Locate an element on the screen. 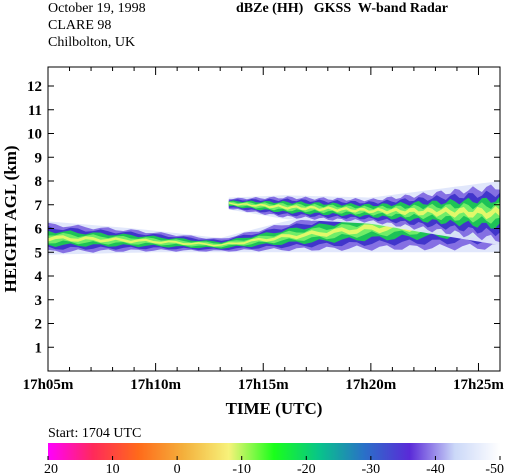  colorbar-tick-label: -20 is located at coordinates (306, 469).